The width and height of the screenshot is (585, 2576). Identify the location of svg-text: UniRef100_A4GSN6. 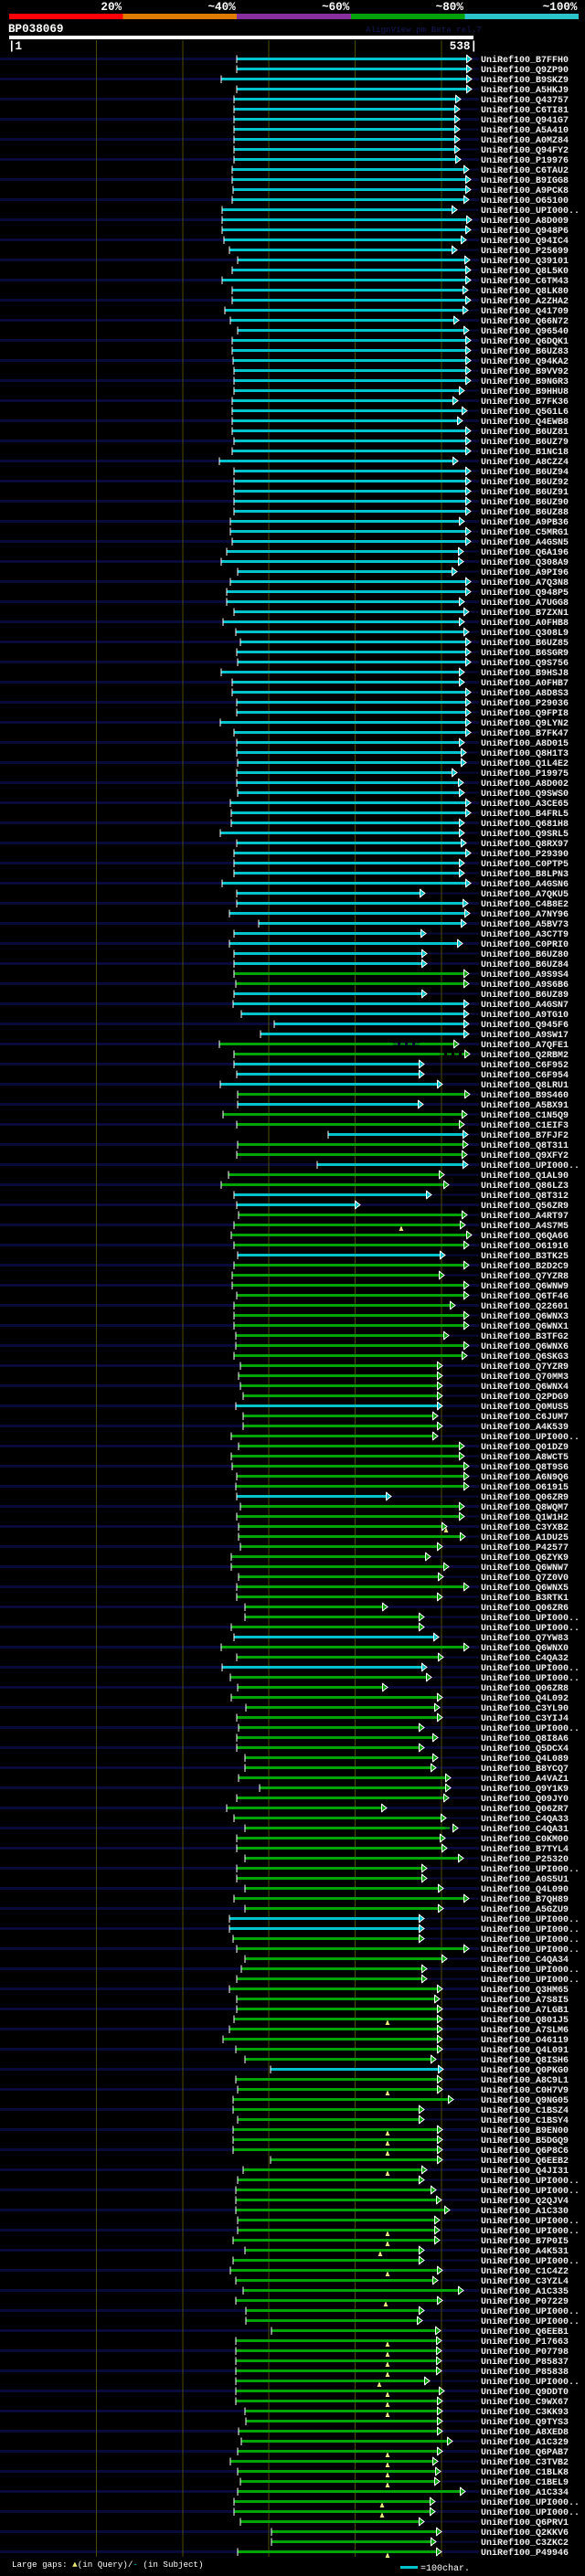
(525, 884).